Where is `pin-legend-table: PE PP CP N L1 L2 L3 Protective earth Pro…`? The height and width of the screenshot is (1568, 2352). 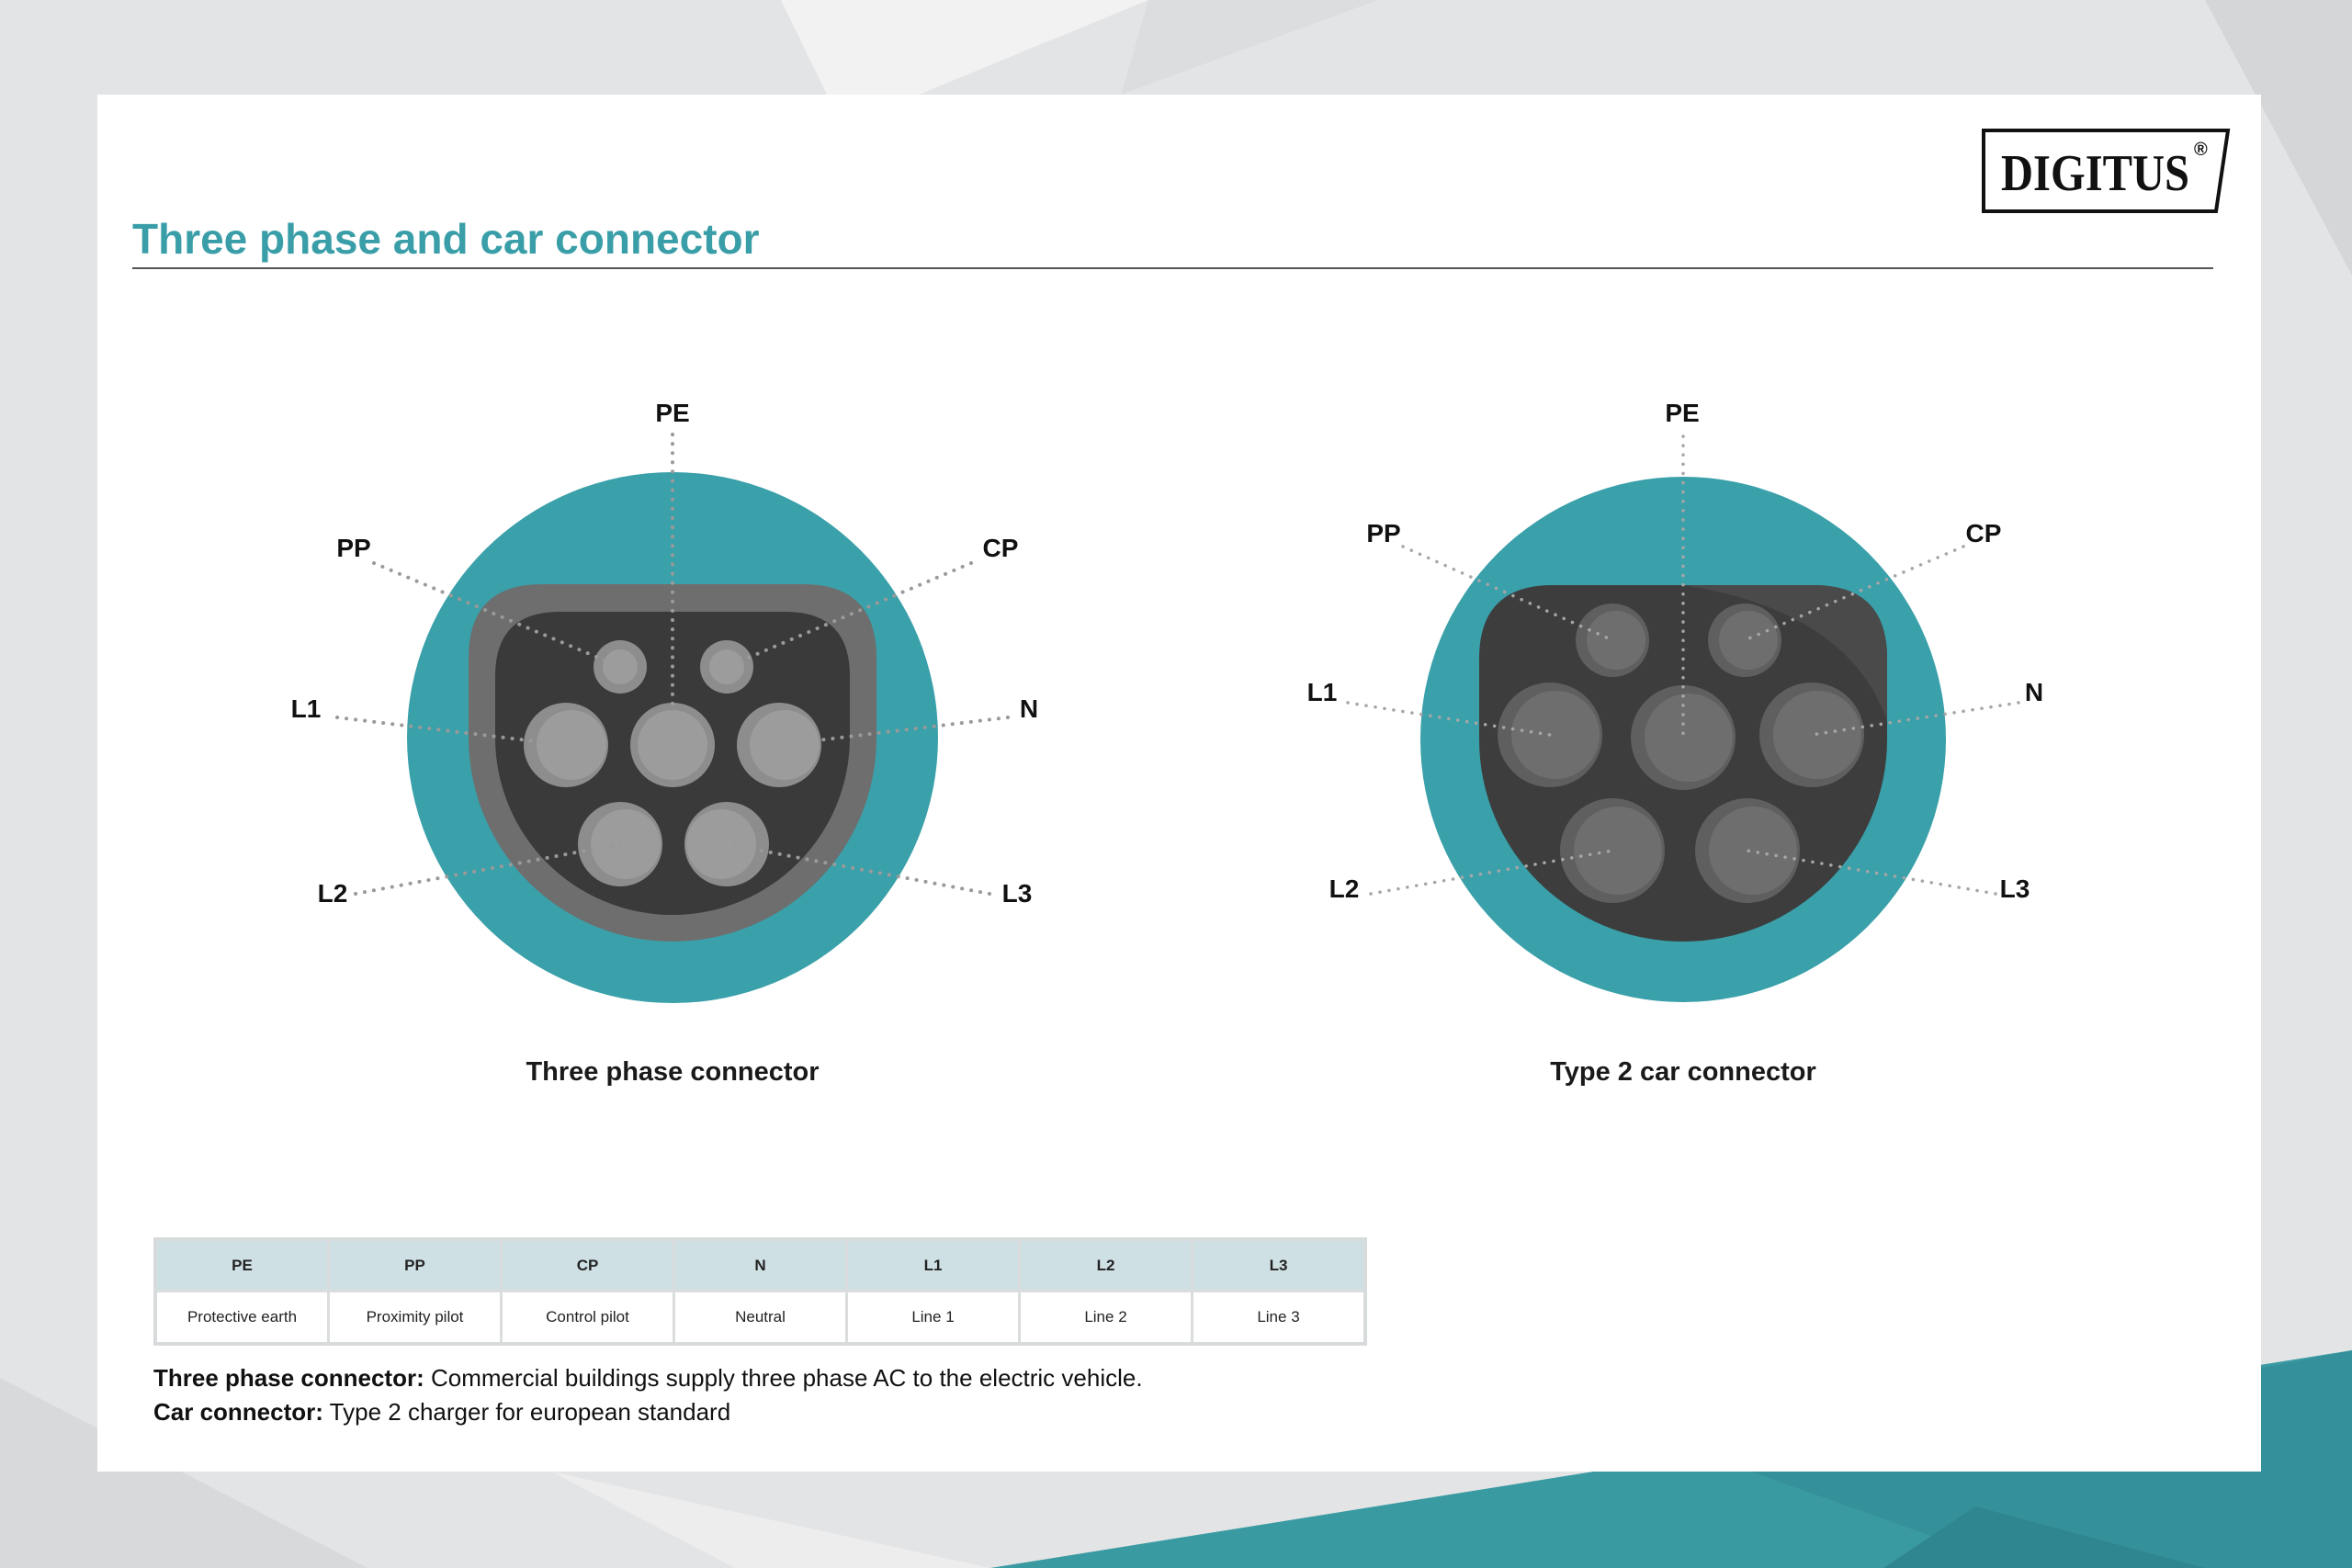
pin-legend-table: PE PP CP N L1 L2 L3 Protective earth Pro… is located at coordinates (760, 1292).